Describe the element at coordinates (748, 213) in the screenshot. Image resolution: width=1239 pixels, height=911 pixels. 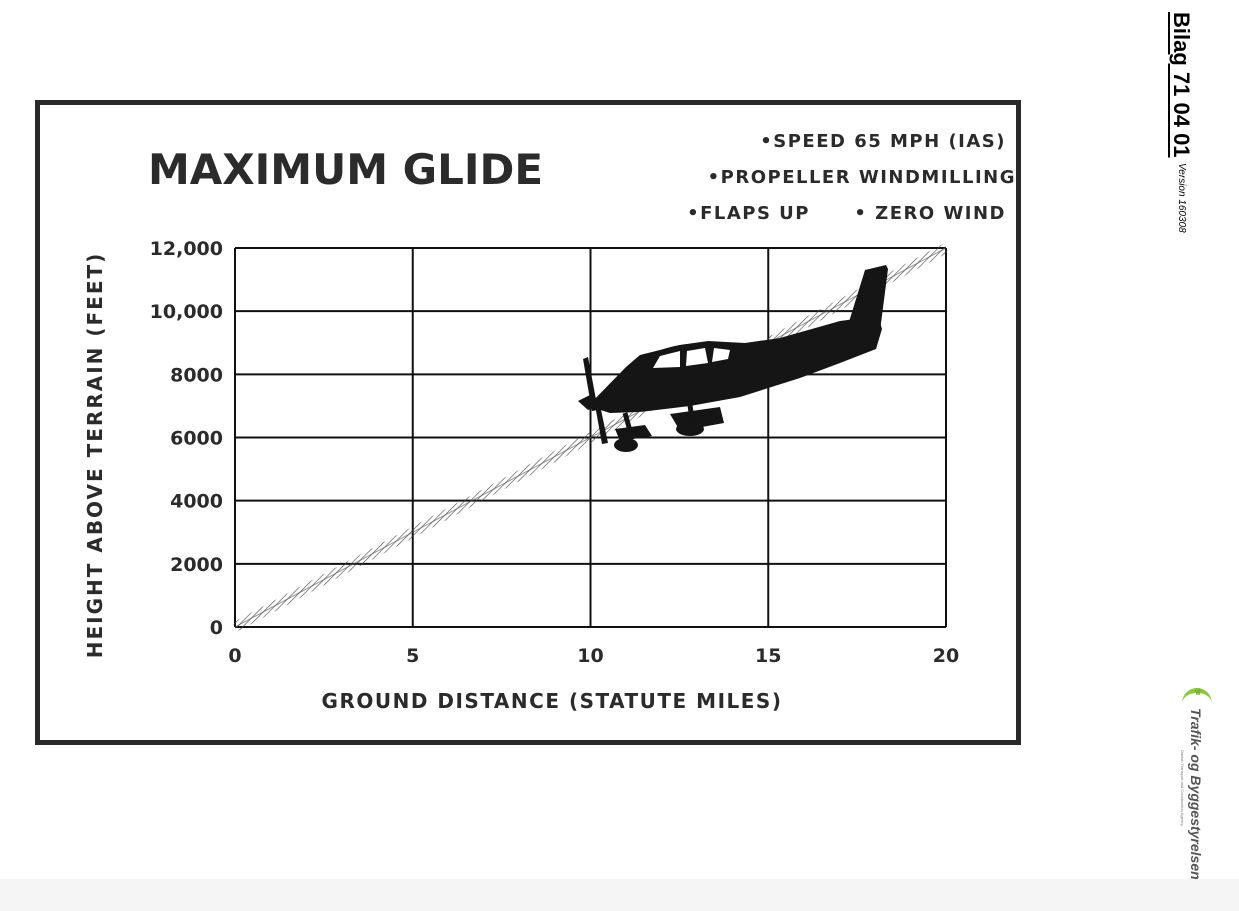
I see `note-flaps: •FLAPS UP` at that location.